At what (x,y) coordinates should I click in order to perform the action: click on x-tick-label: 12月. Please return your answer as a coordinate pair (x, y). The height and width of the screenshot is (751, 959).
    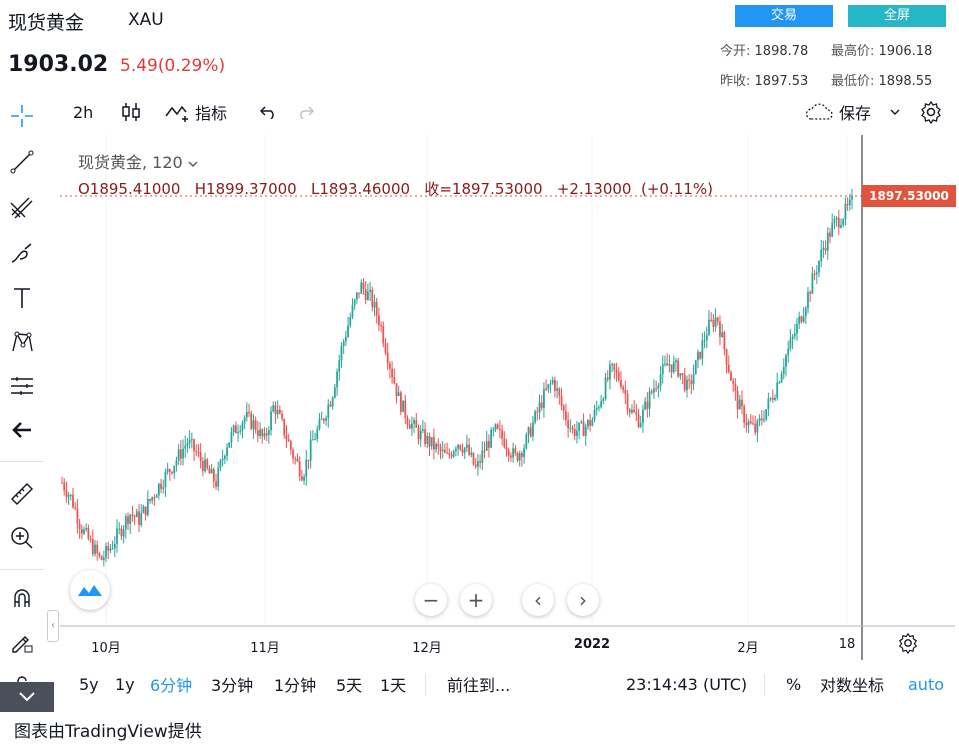
    Looking at the image, I should click on (427, 648).